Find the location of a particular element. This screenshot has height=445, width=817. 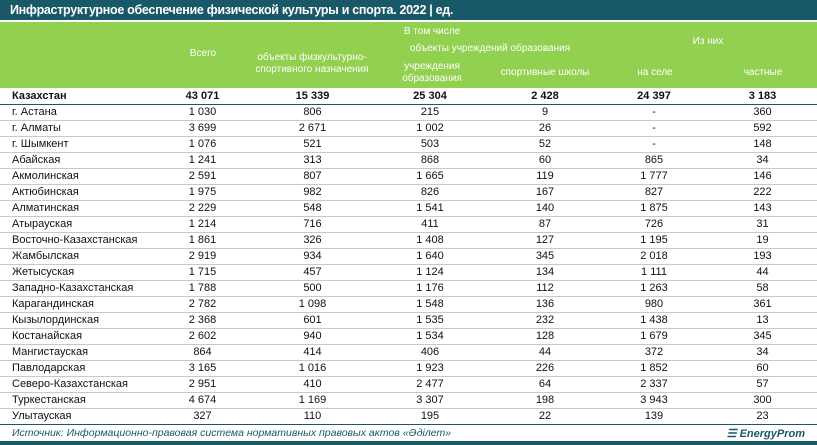

cell: 44 is located at coordinates (545, 352).